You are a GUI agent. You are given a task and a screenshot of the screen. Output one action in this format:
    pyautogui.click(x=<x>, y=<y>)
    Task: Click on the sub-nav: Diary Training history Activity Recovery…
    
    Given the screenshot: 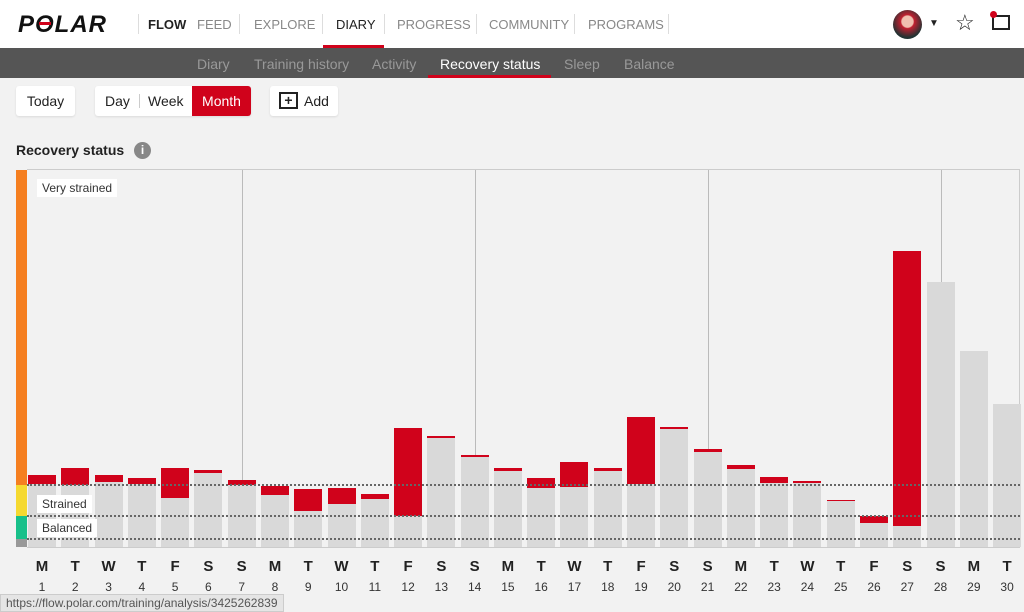 What is the action you would take?
    pyautogui.click(x=512, y=63)
    